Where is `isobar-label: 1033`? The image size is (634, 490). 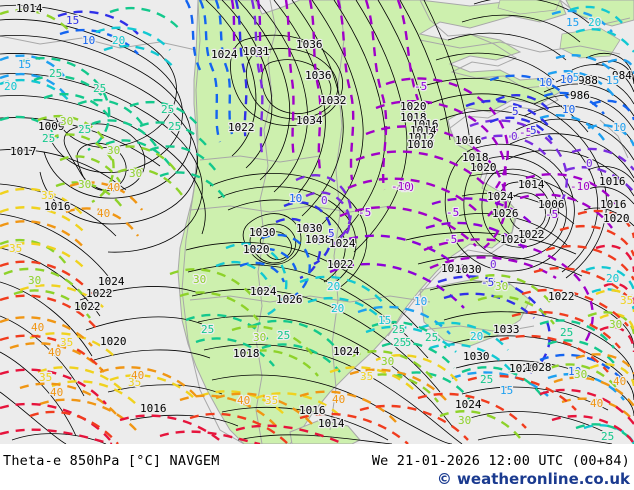 isobar-label: 1033 is located at coordinates (506, 329).